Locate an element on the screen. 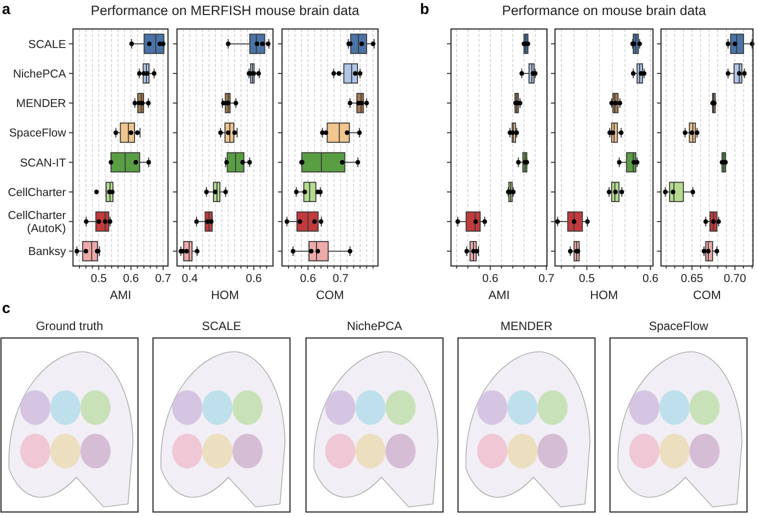 Image resolution: width=758 pixels, height=517 pixels. y-tick-label: SCAN-IT is located at coordinates (43, 163).